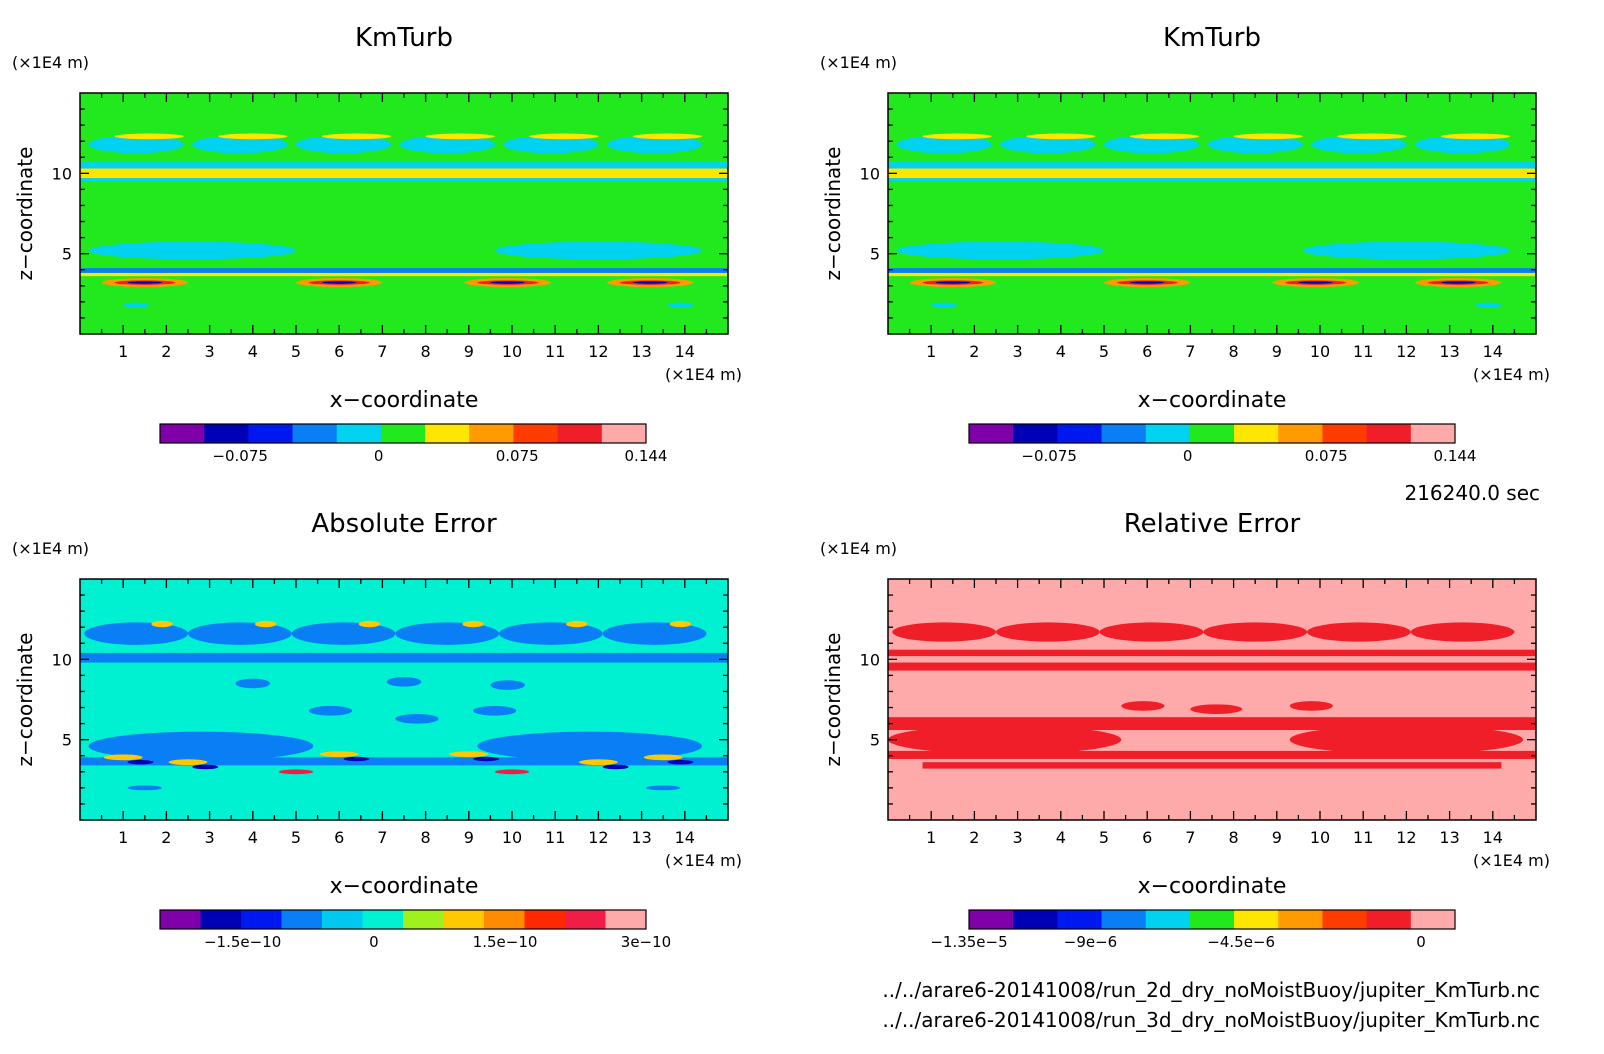  Describe the element at coordinates (646, 942) in the screenshot. I see `colorbar-tick-label: 3e−10` at that location.